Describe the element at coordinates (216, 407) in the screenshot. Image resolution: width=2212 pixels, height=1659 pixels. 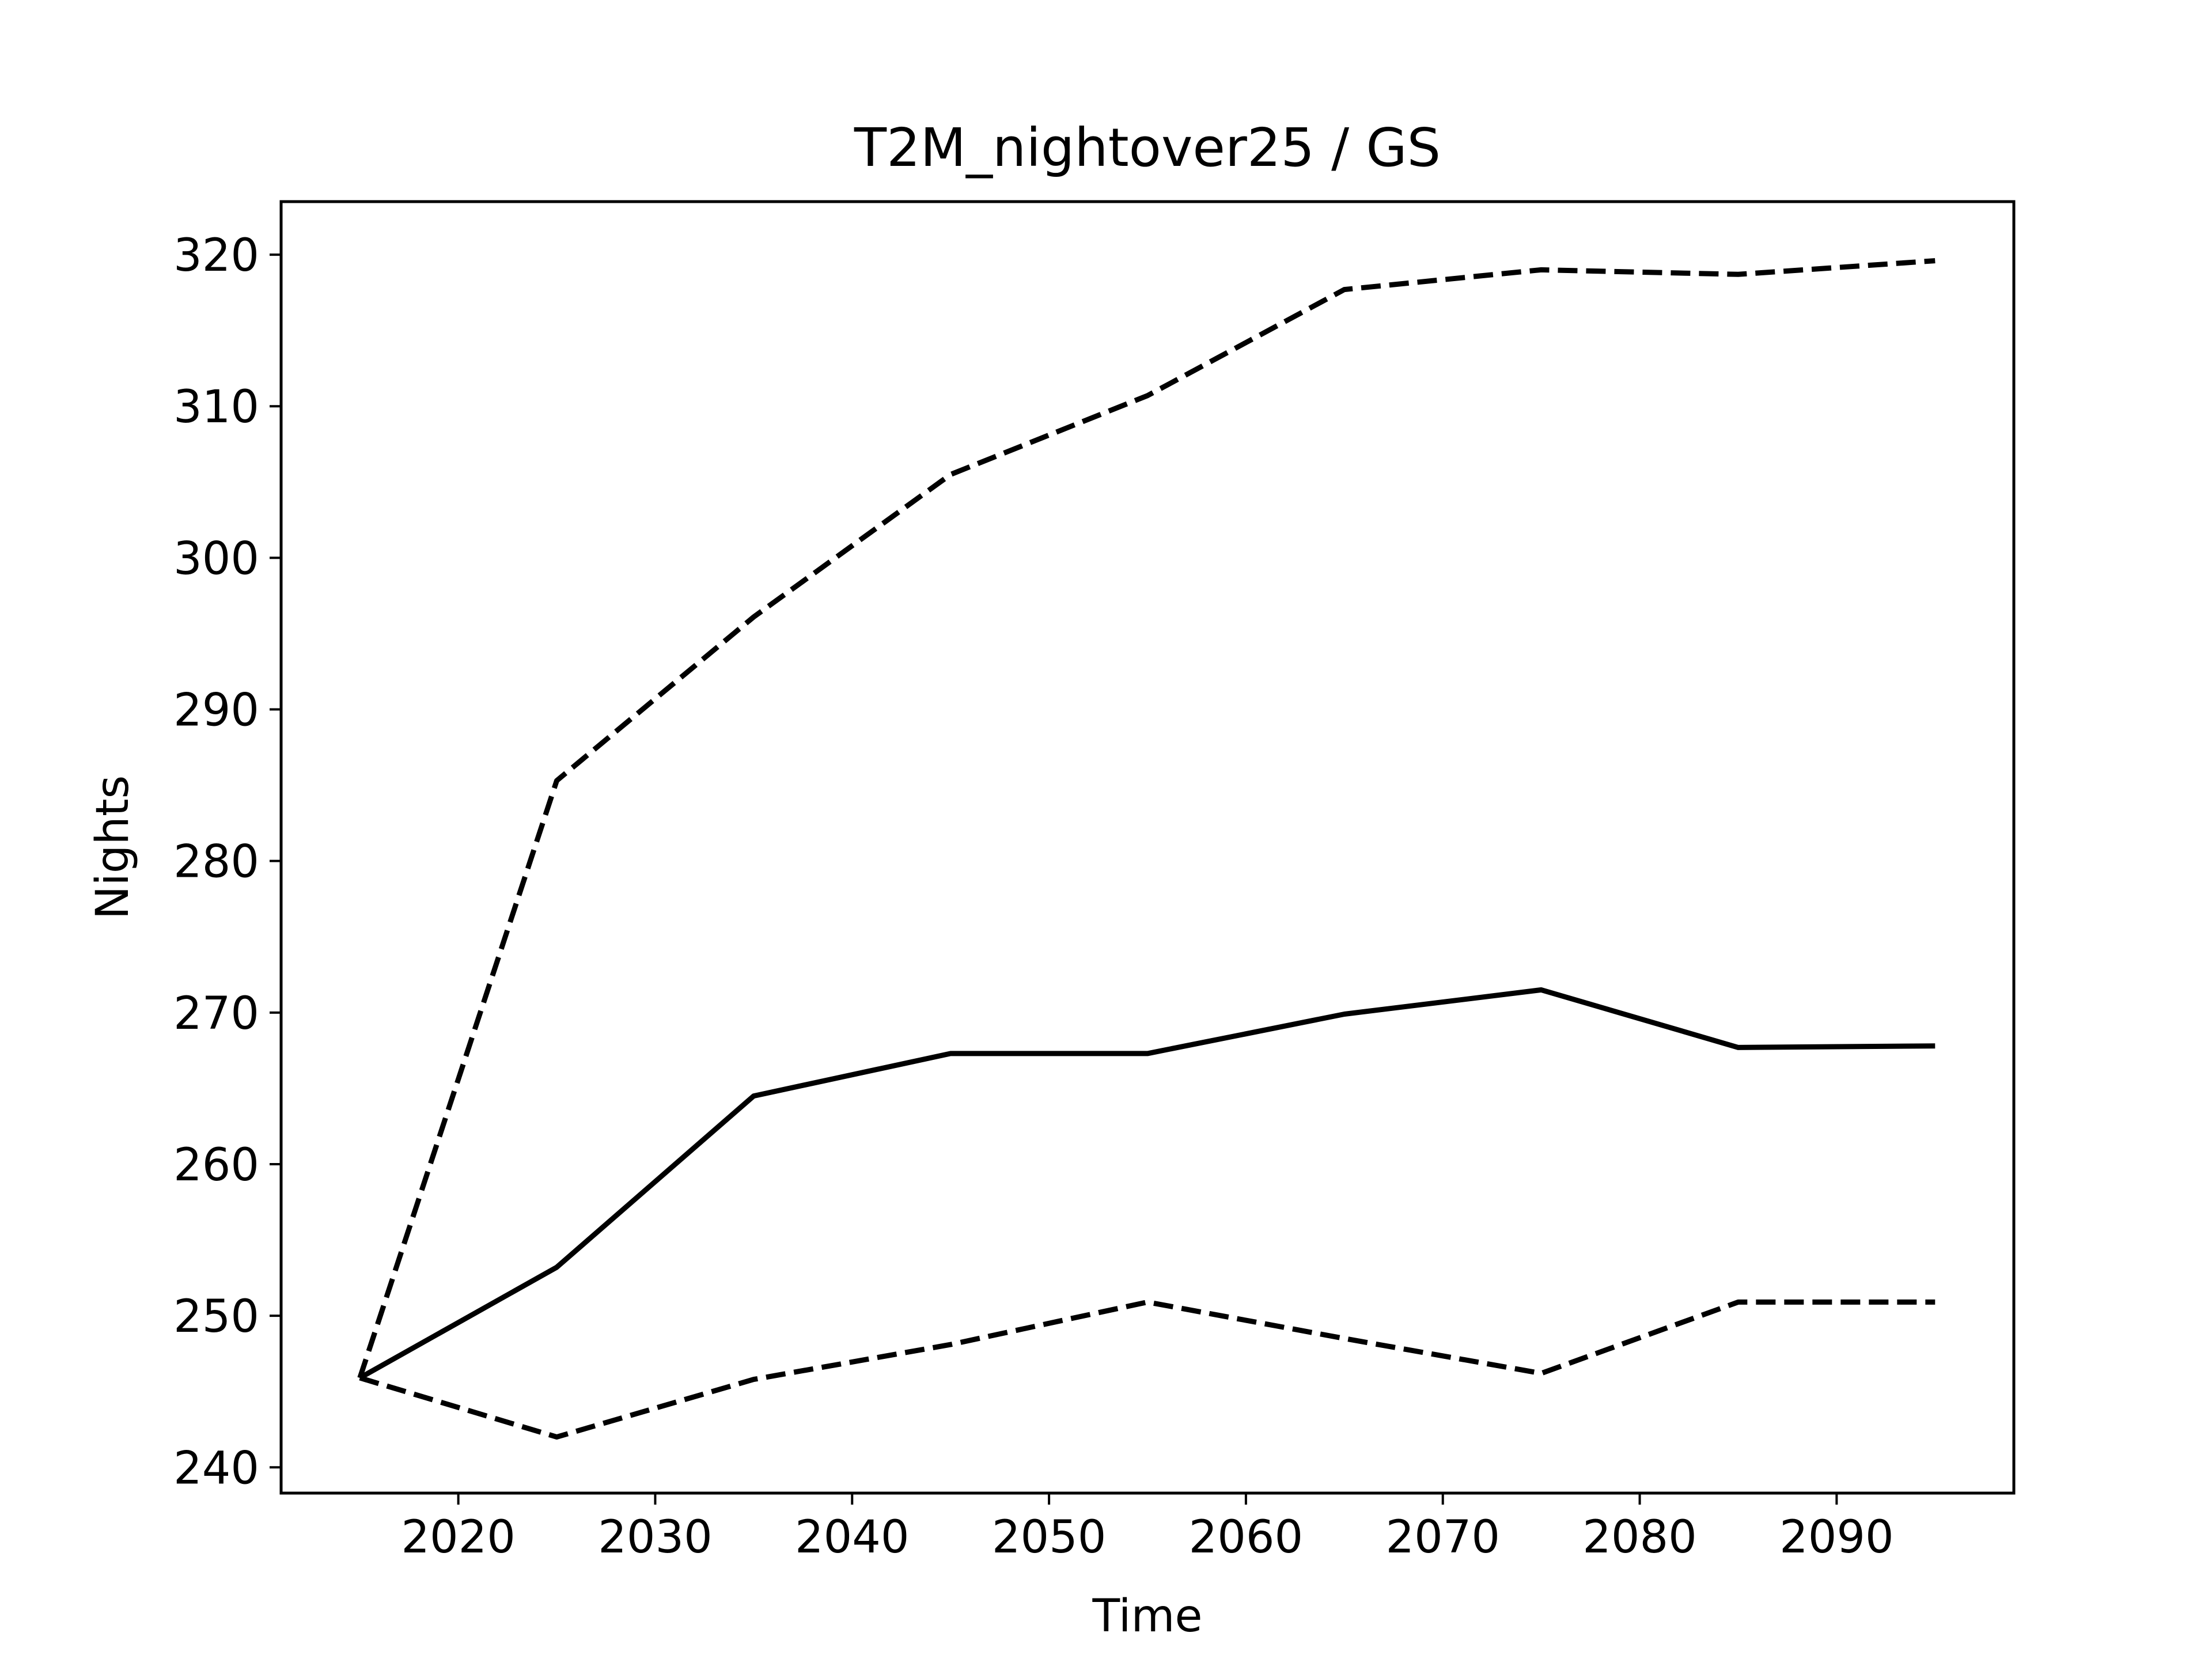
I see `y-tick-label: 310` at that location.